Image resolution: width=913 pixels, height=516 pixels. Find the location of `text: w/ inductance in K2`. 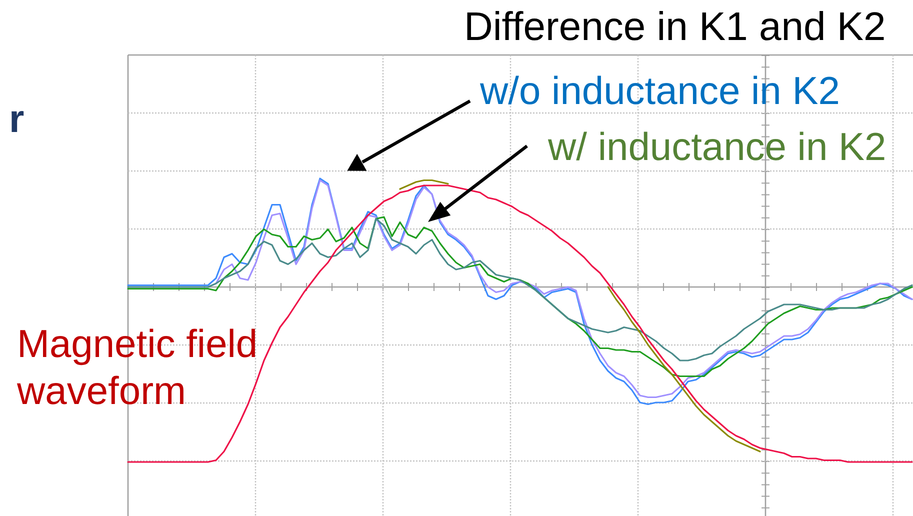

text: w/ inductance in K2 is located at coordinates (716, 147).